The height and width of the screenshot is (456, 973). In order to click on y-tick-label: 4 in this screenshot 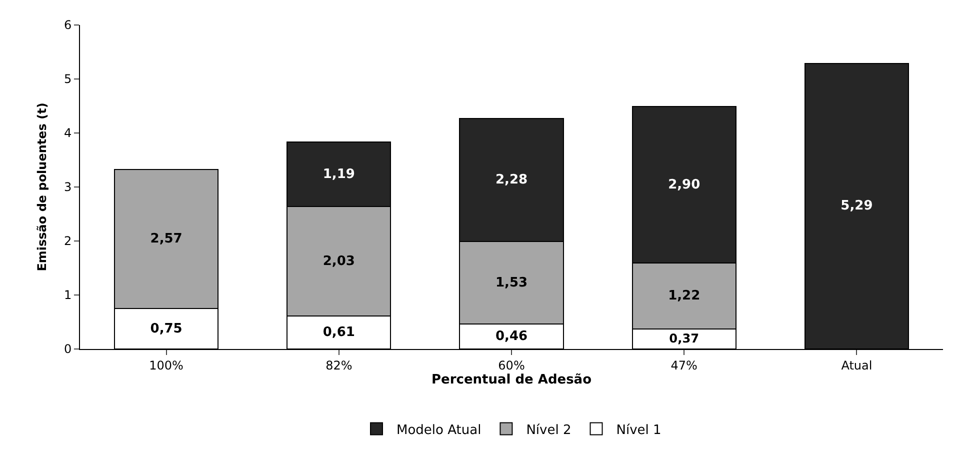, I will do `click(68, 133)`.